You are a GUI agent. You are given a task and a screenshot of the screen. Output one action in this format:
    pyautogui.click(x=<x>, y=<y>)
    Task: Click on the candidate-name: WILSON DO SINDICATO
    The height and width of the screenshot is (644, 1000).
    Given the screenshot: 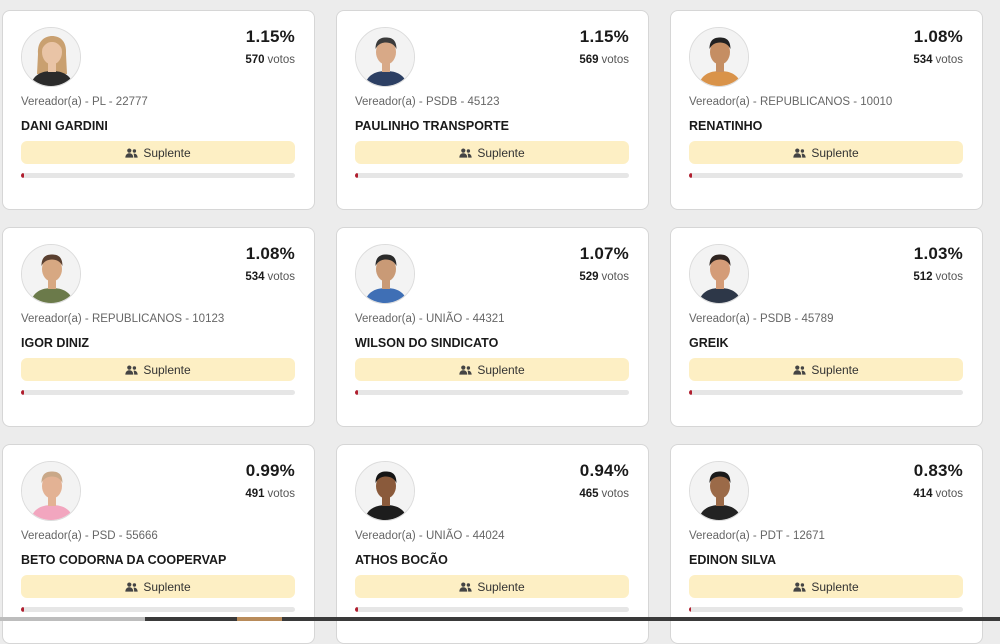 What is the action you would take?
    pyautogui.click(x=427, y=343)
    